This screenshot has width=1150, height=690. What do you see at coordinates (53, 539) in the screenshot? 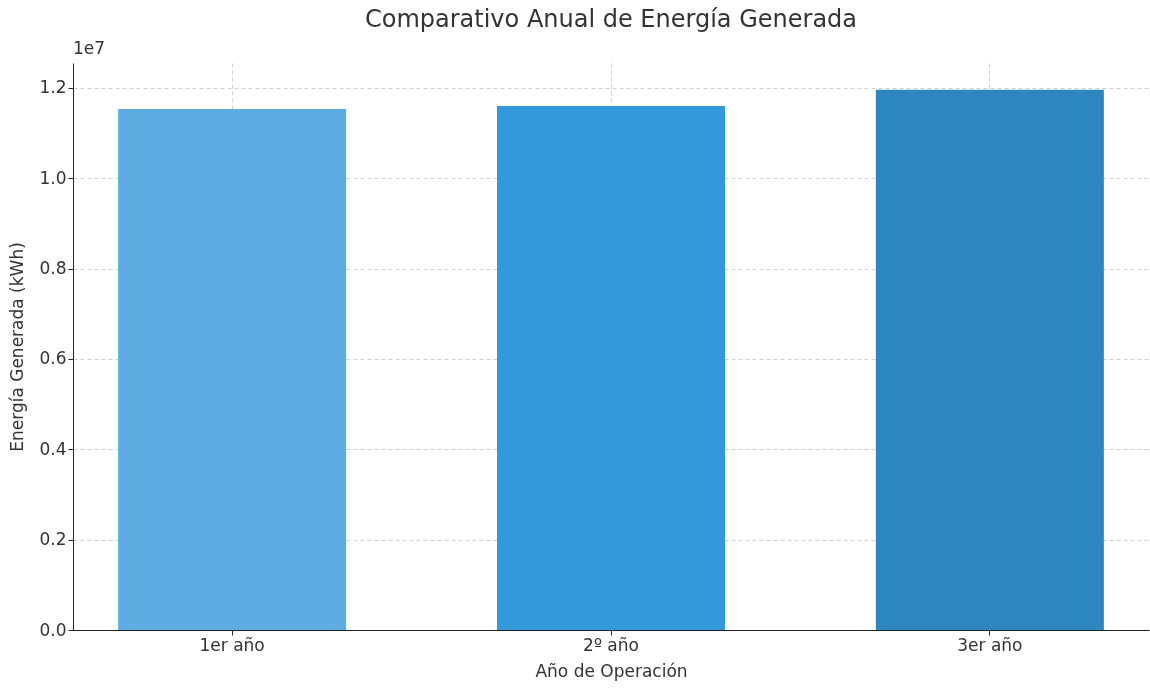
I see `y-tick-label: 0.2` at bounding box center [53, 539].